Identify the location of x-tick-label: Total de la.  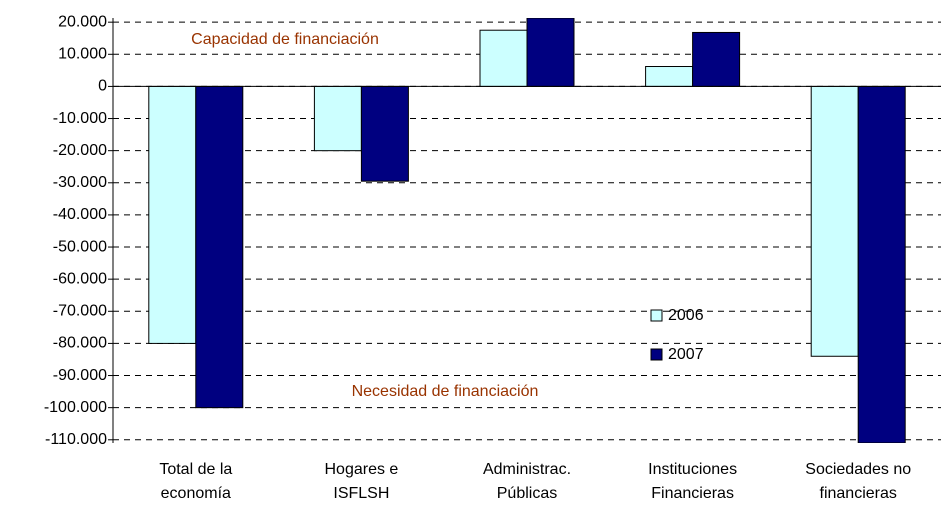
(195, 469).